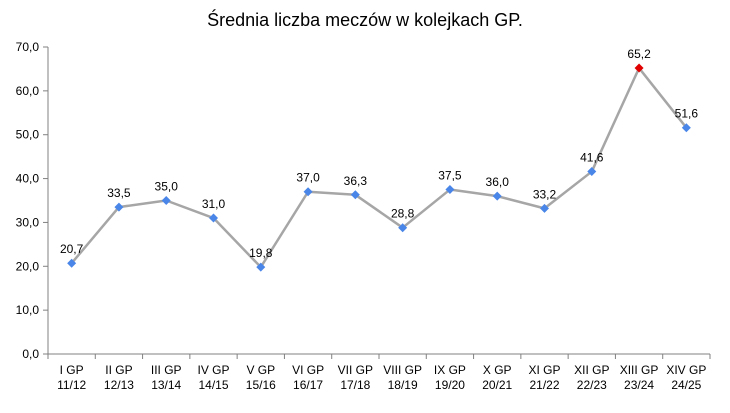 This screenshot has width=730, height=413. I want to click on data-label: 36,3, so click(356, 181).